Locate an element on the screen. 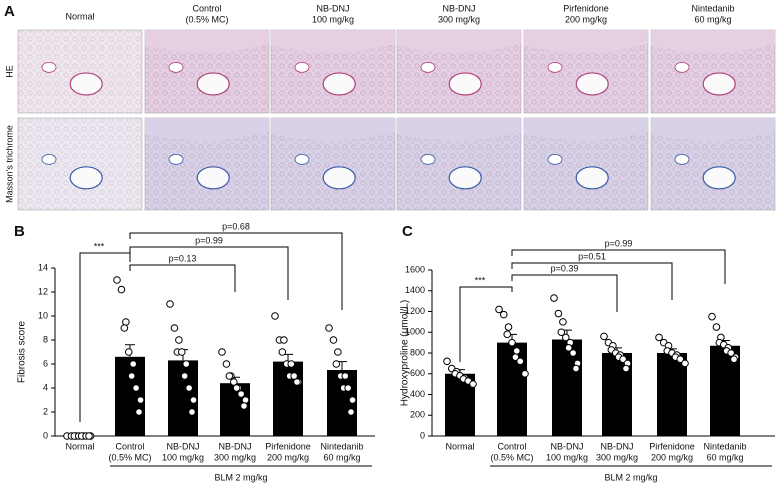 This screenshot has height=486, width=779. y-tick-label: 1000 is located at coordinates (415, 332).